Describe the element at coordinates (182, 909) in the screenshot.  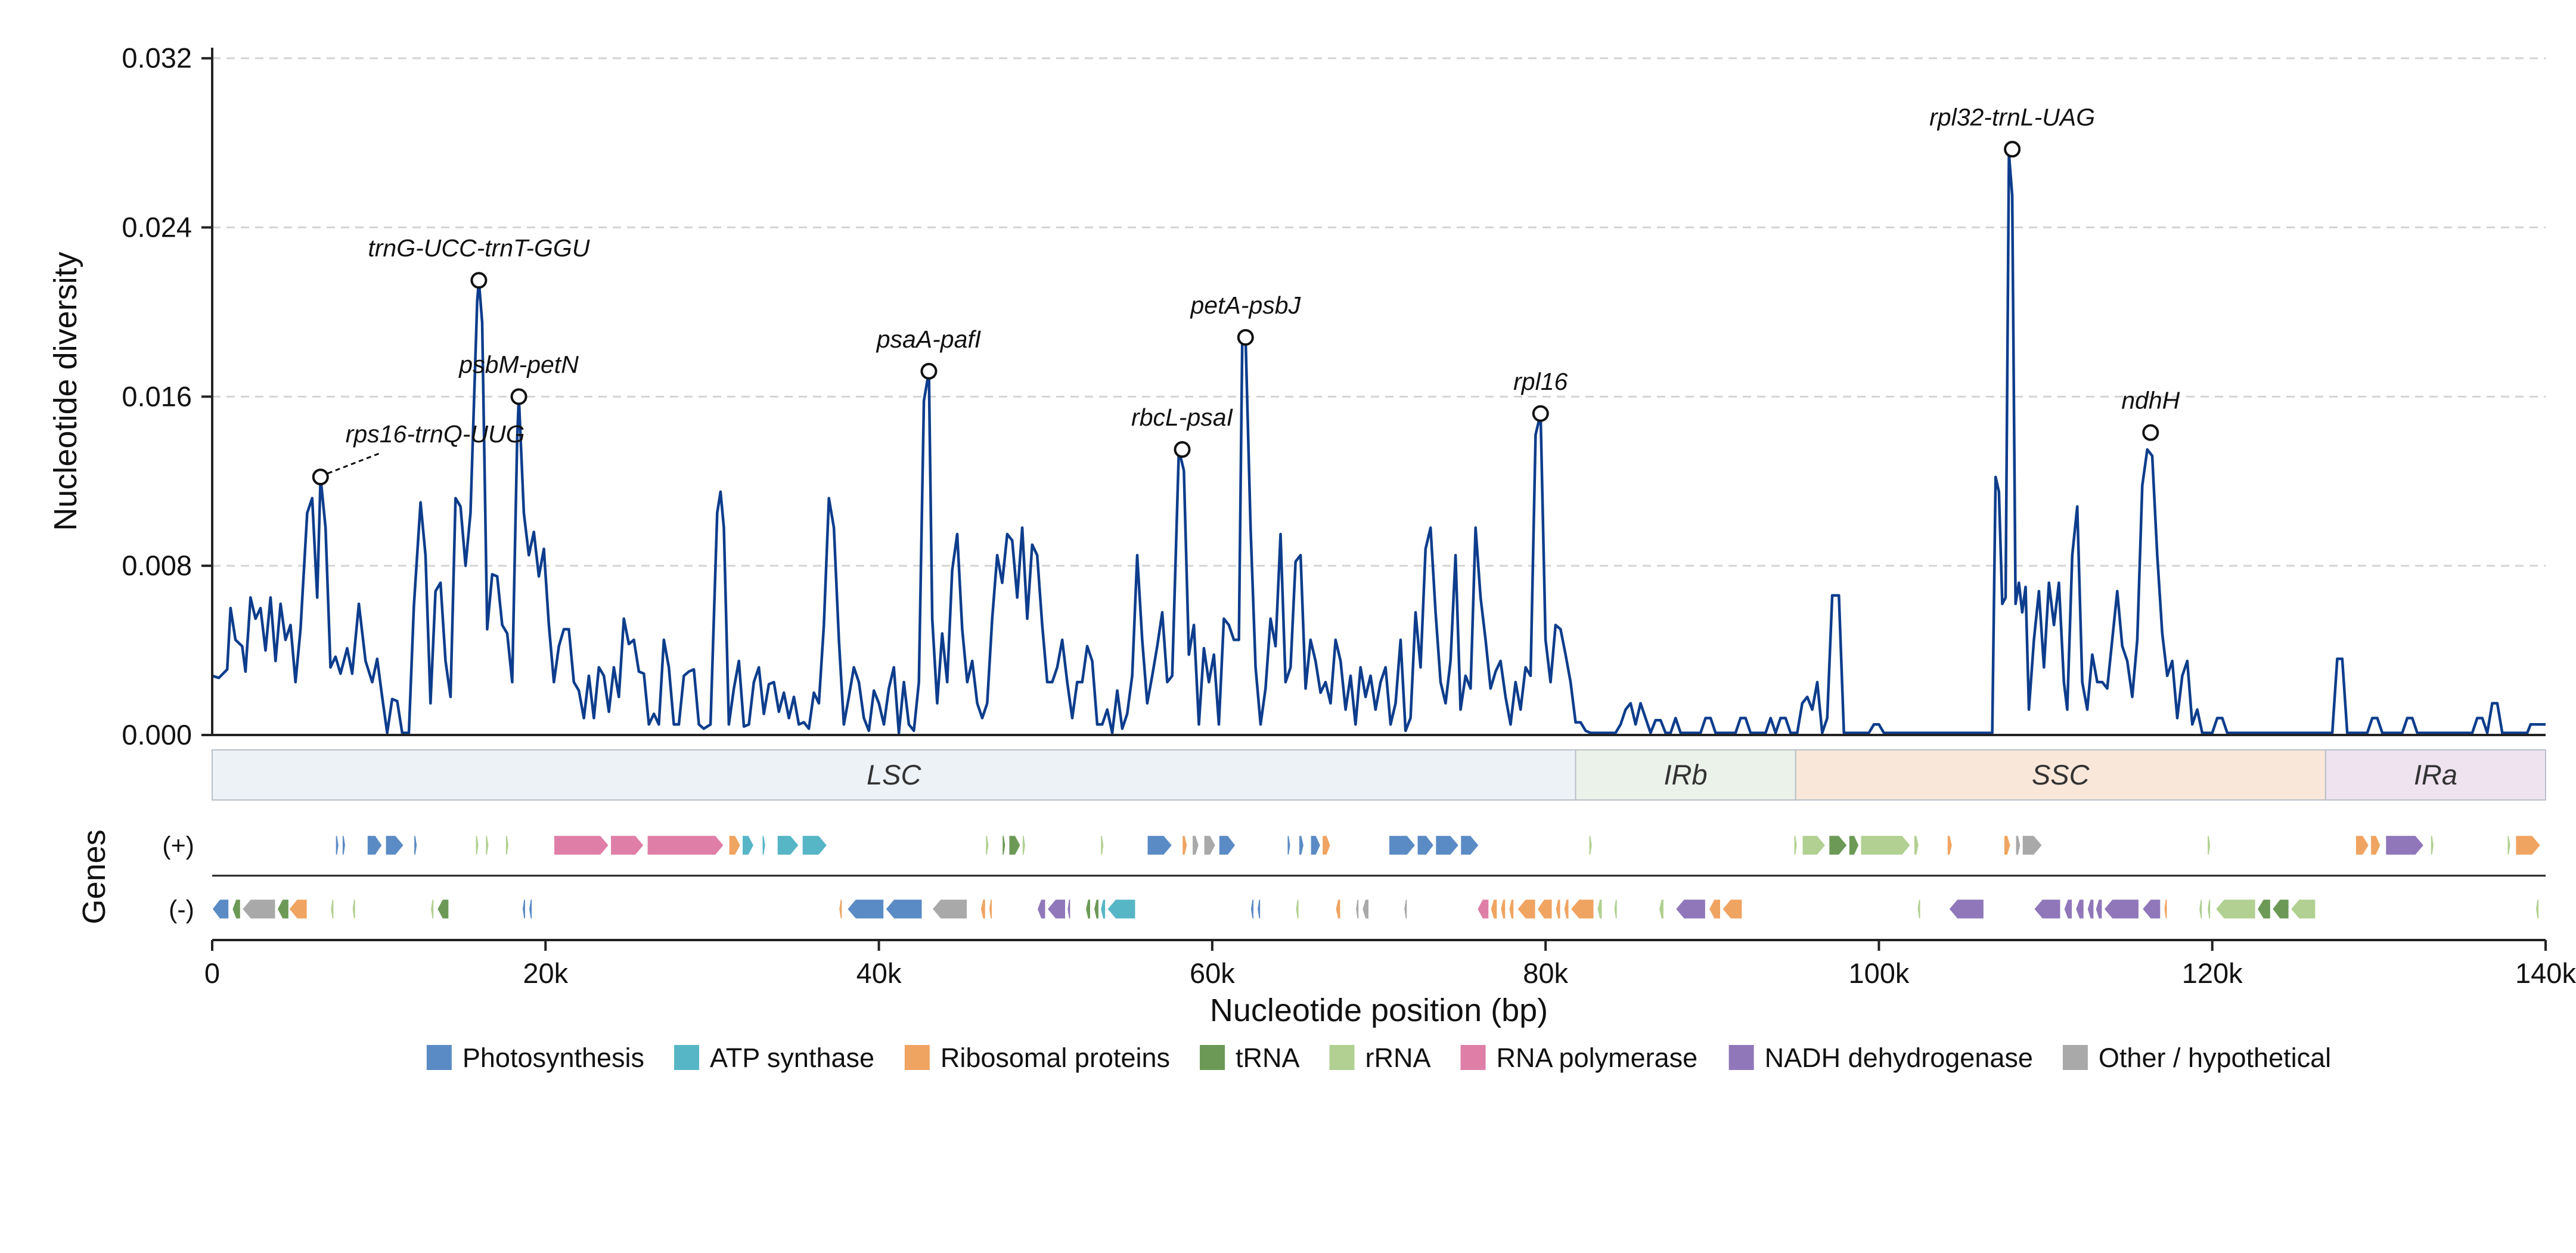
I see `strand-minus-label: (-)` at that location.